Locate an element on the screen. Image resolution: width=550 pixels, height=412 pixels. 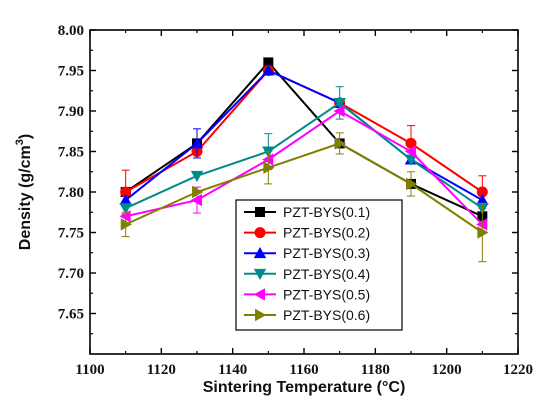
x-tick-label: 1100 is located at coordinates (89, 370).